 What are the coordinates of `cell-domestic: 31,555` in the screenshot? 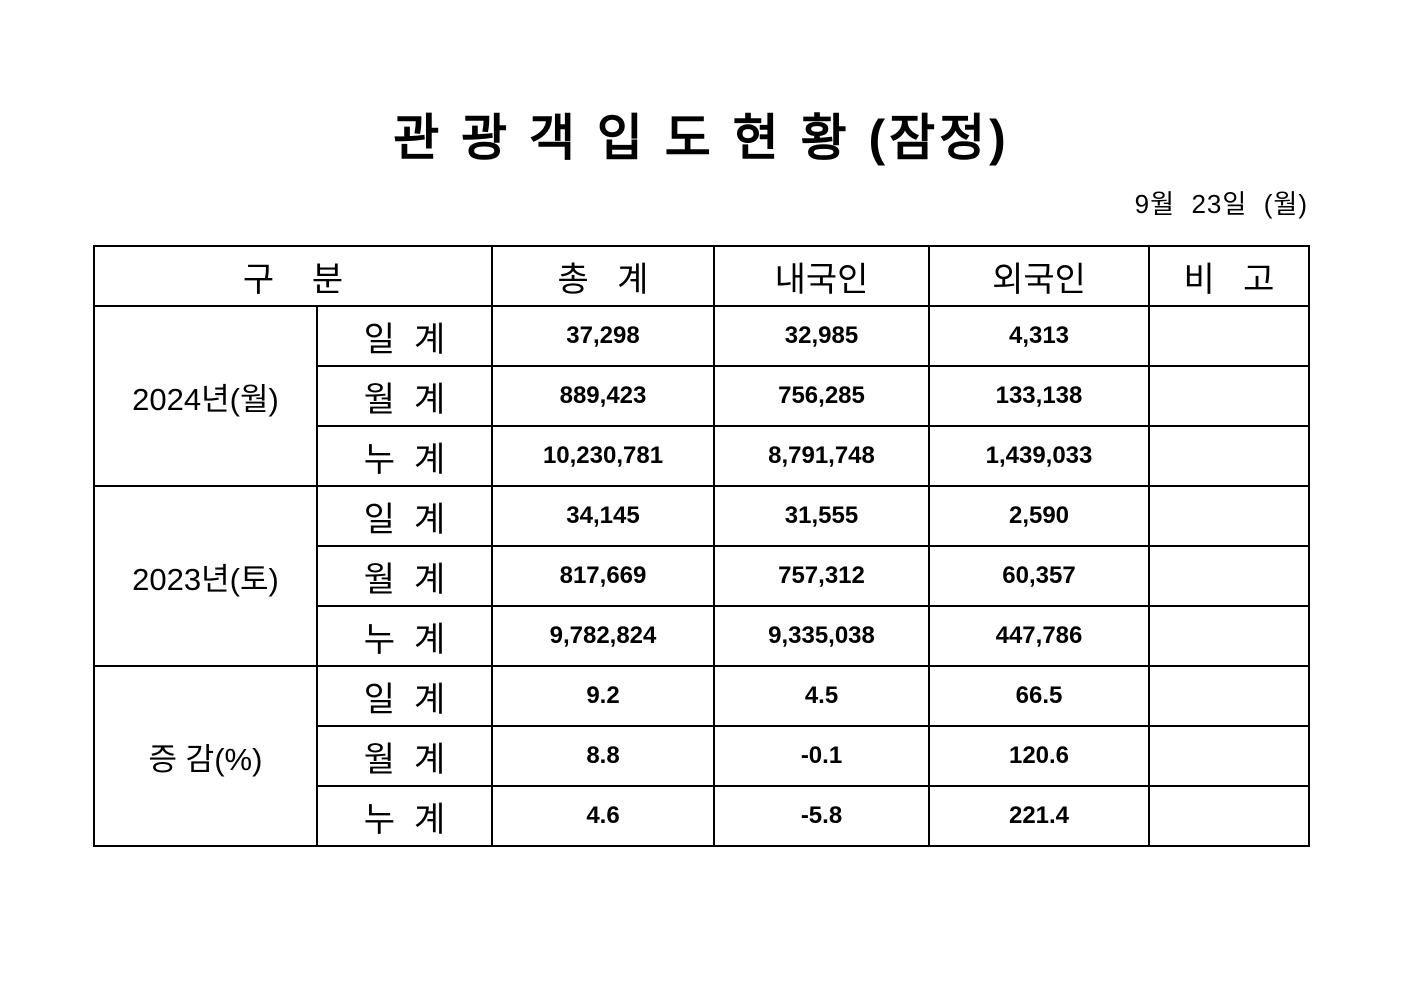 It's located at (821, 516).